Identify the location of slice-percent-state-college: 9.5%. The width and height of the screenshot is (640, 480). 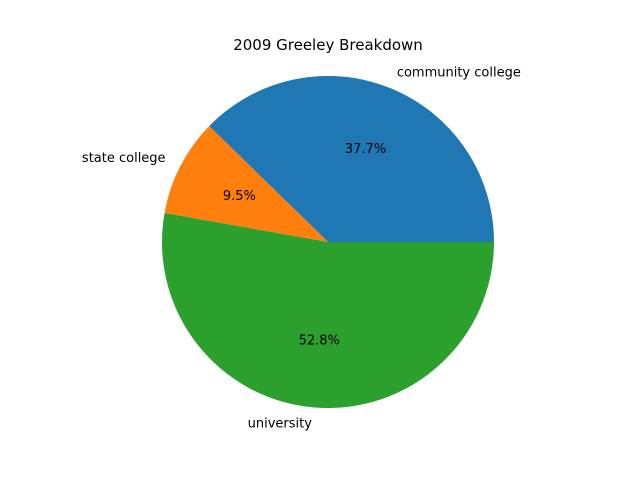
(239, 196).